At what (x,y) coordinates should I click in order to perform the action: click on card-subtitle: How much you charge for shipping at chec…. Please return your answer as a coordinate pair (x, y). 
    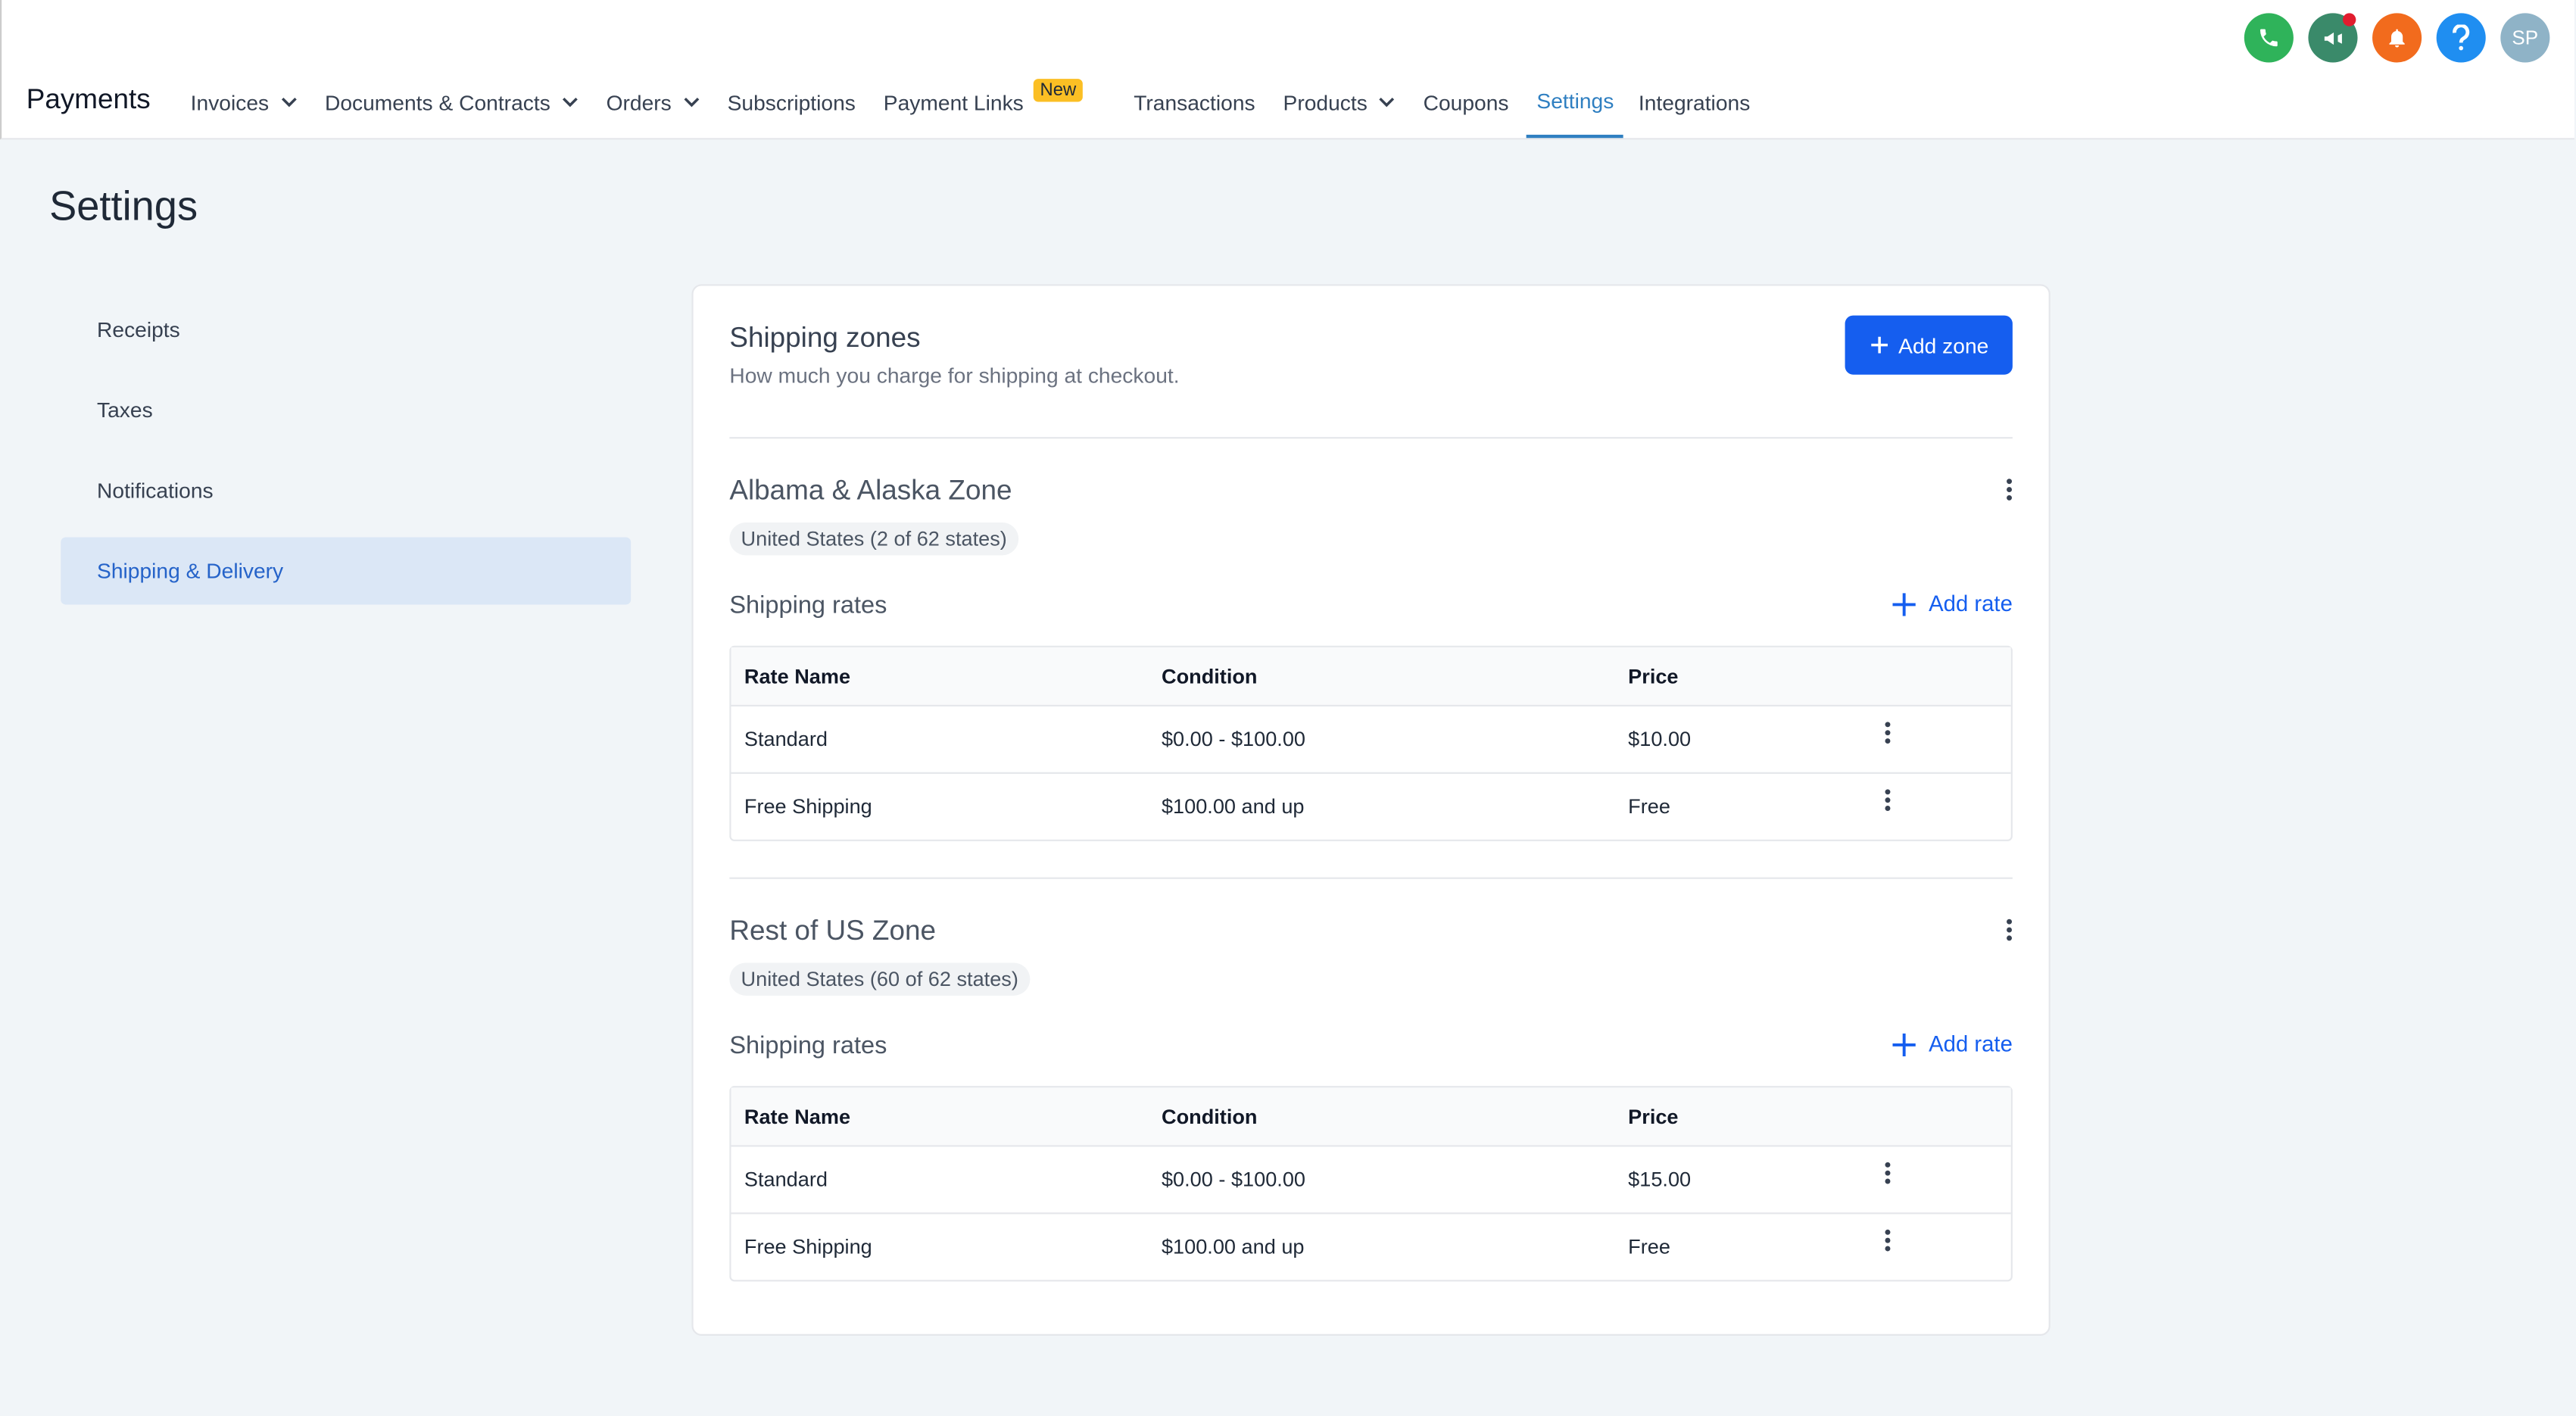
    Looking at the image, I should click on (954, 375).